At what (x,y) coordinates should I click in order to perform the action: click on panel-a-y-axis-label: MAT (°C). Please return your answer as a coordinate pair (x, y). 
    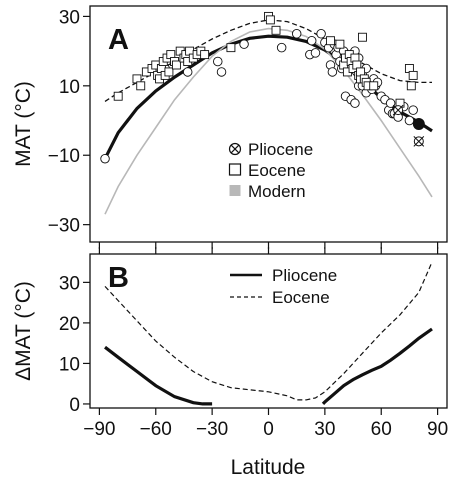
    Looking at the image, I should click on (23, 124).